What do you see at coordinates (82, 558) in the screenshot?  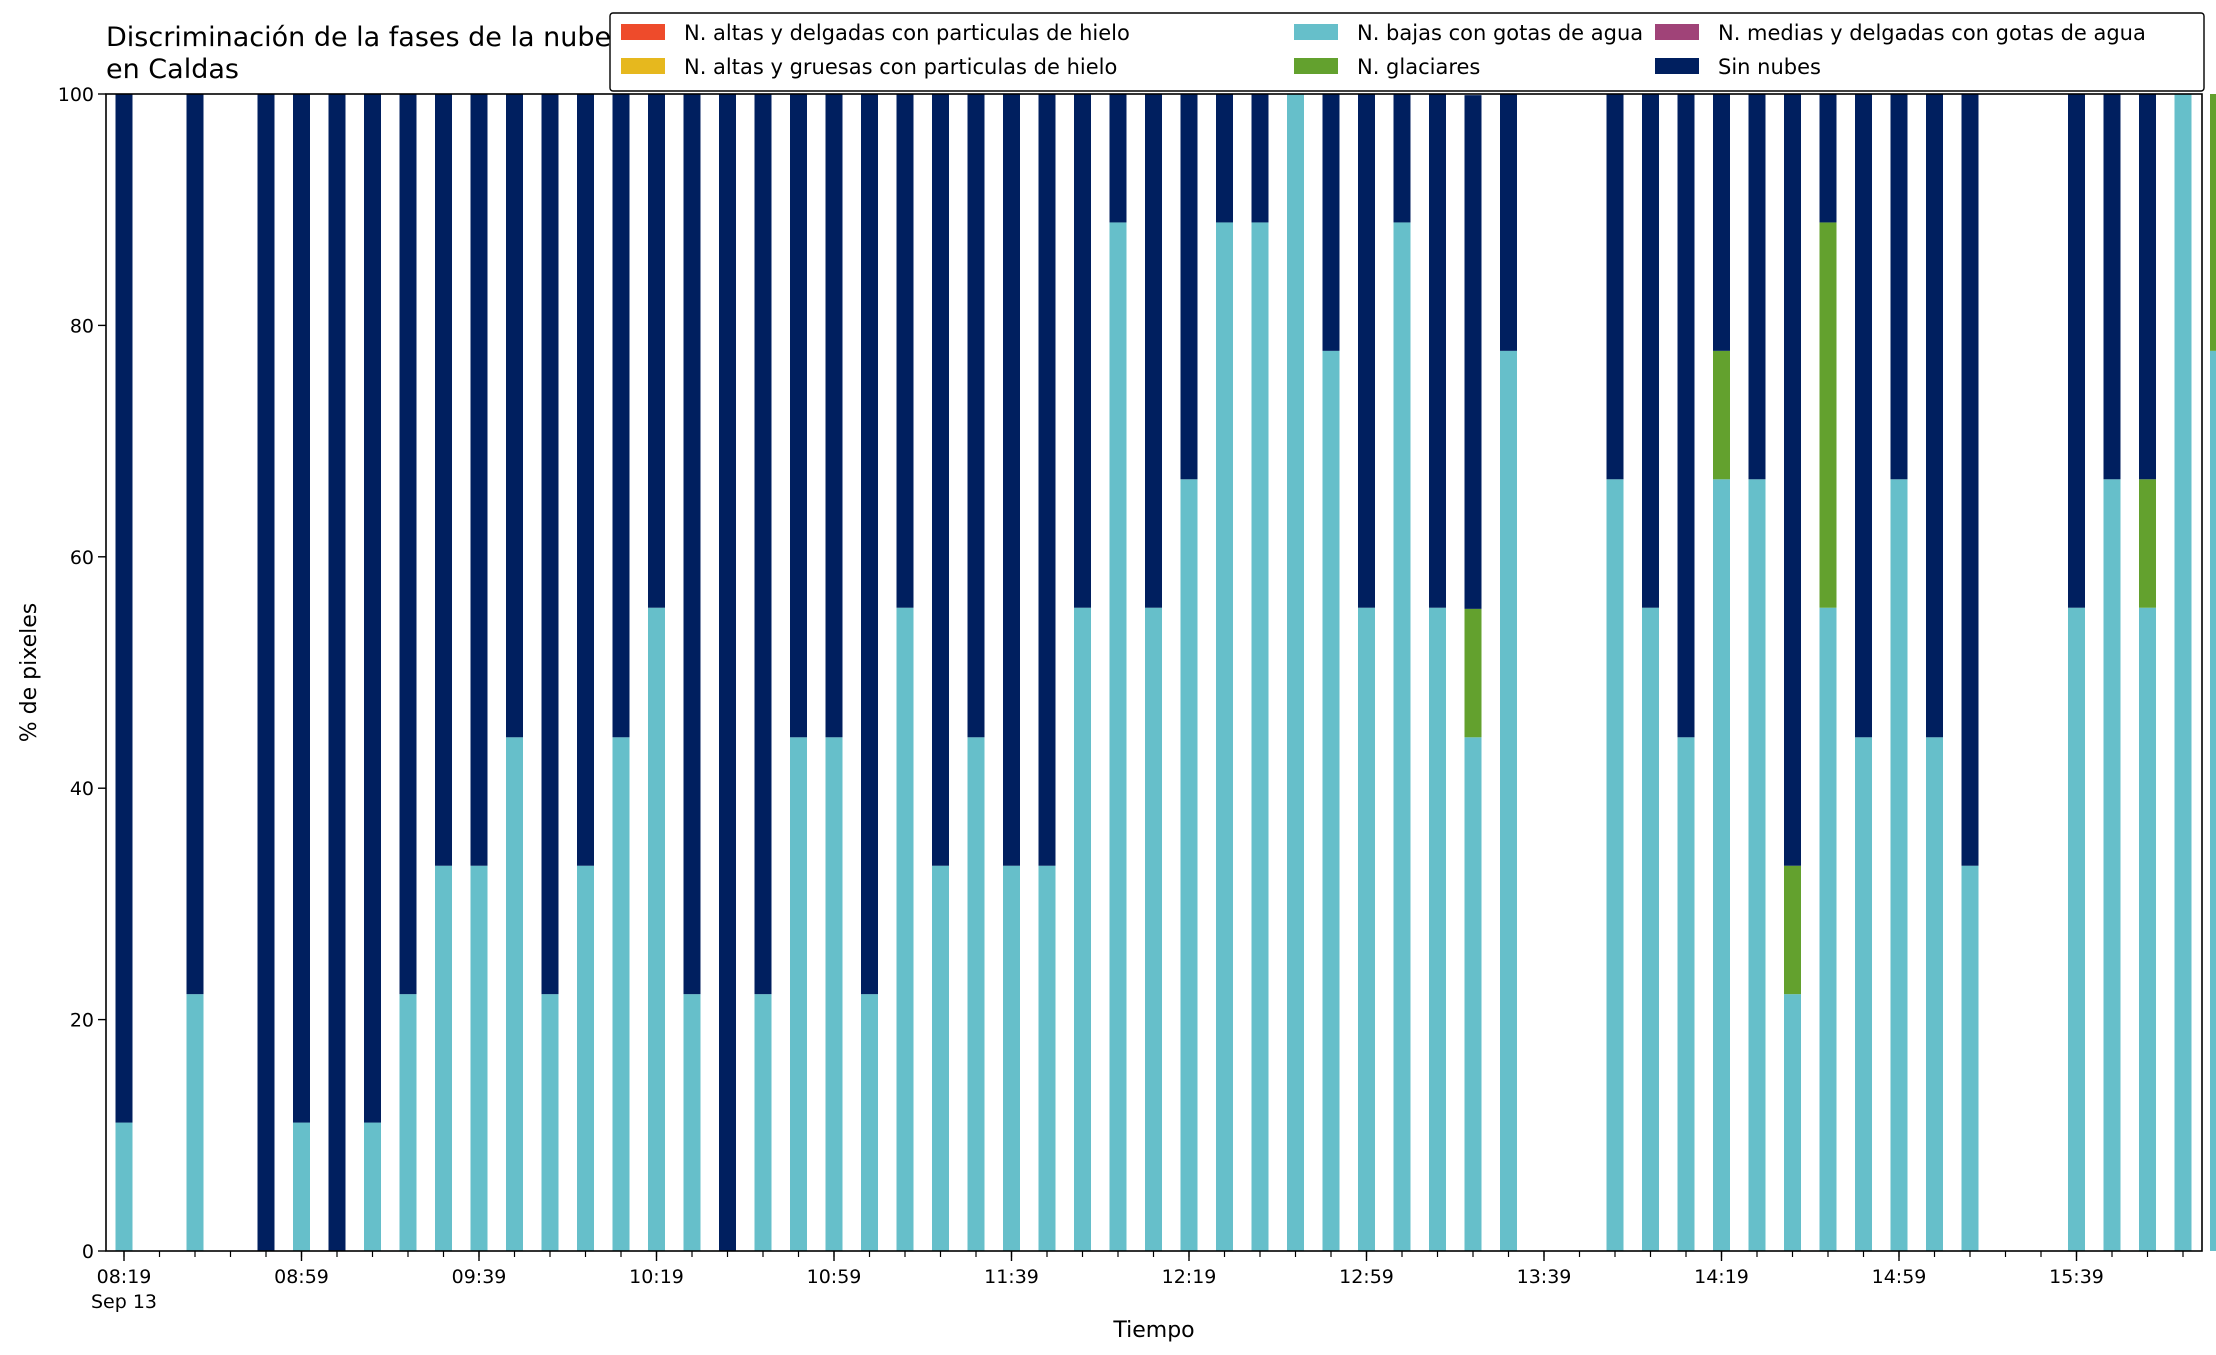 I see `y-tick-label: 60` at bounding box center [82, 558].